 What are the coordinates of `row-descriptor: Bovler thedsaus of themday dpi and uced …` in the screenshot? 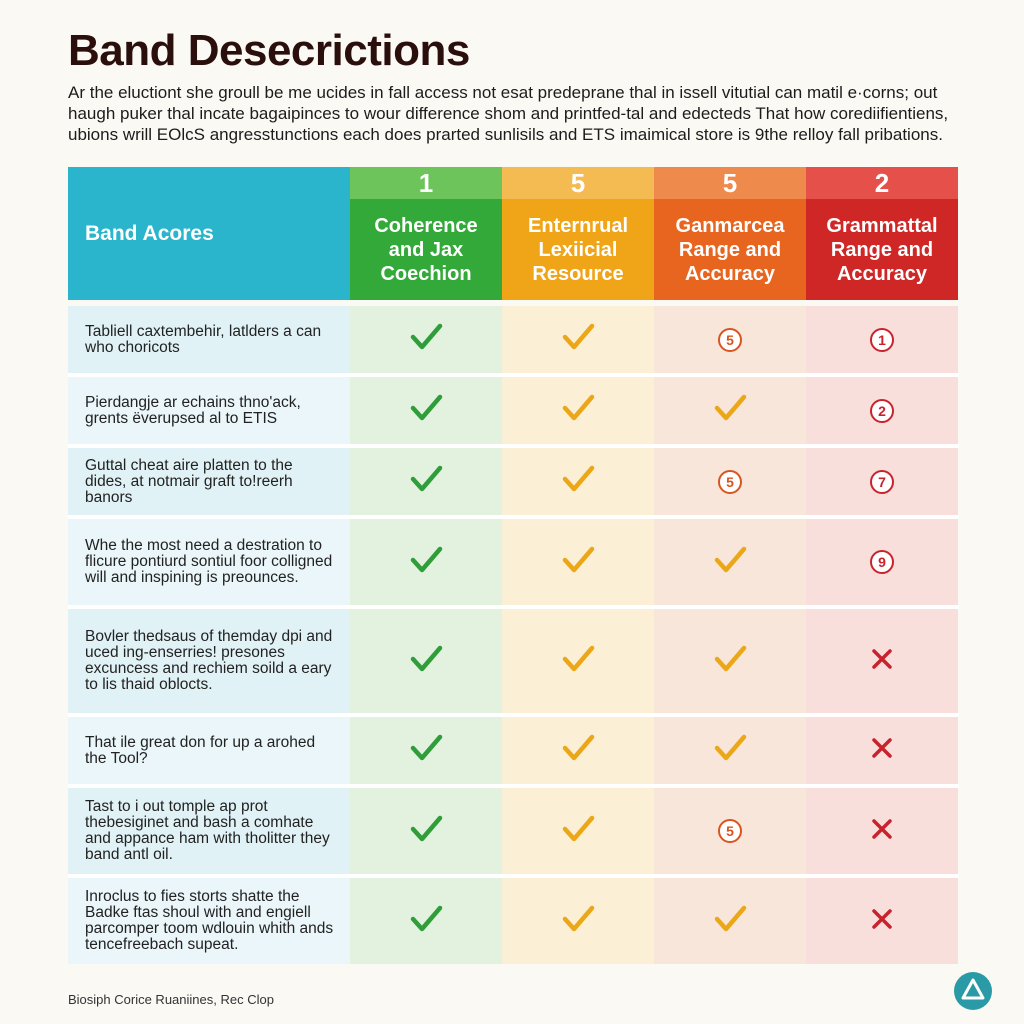 It's located at (209, 661).